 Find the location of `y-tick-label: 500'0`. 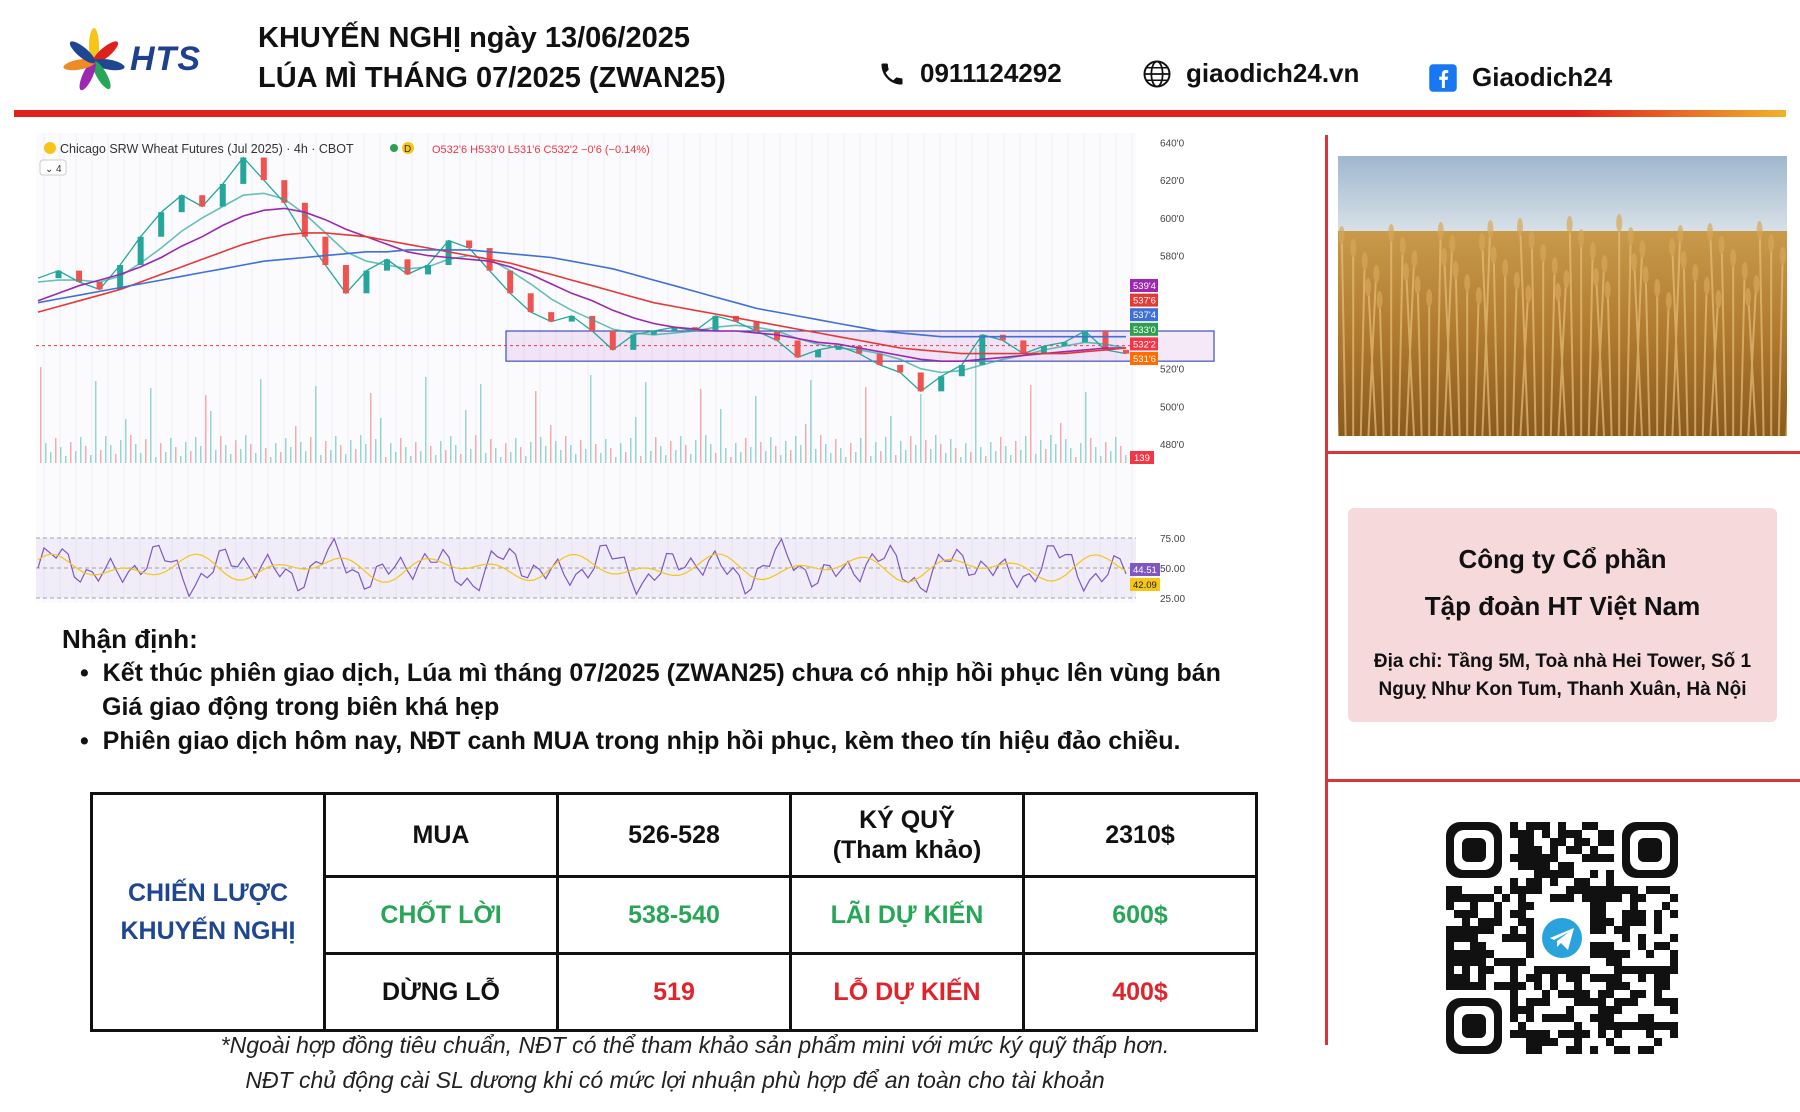

y-tick-label: 500'0 is located at coordinates (1172, 407).